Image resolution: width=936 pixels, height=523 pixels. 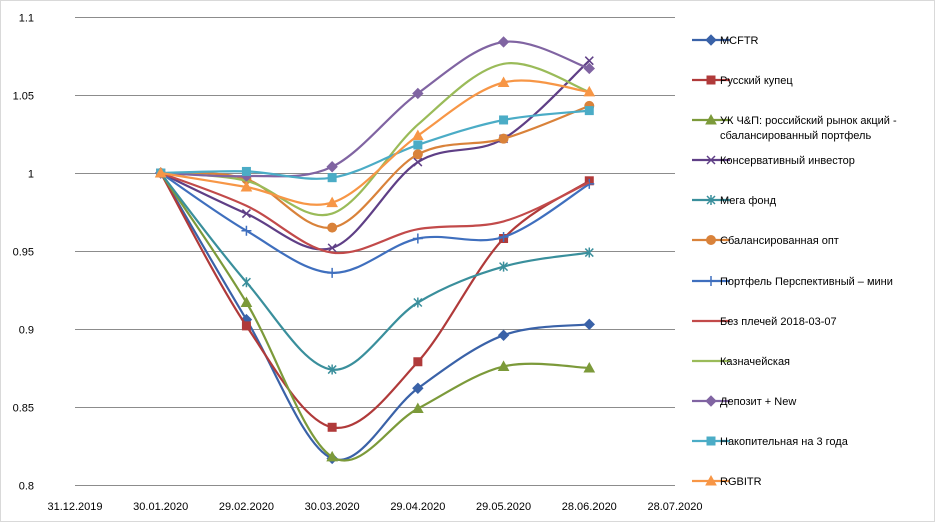 I want to click on y-axis-ticks: 0.8 0.85 0.9 0.95 1 1.05 1.1, so click(x=23, y=253).